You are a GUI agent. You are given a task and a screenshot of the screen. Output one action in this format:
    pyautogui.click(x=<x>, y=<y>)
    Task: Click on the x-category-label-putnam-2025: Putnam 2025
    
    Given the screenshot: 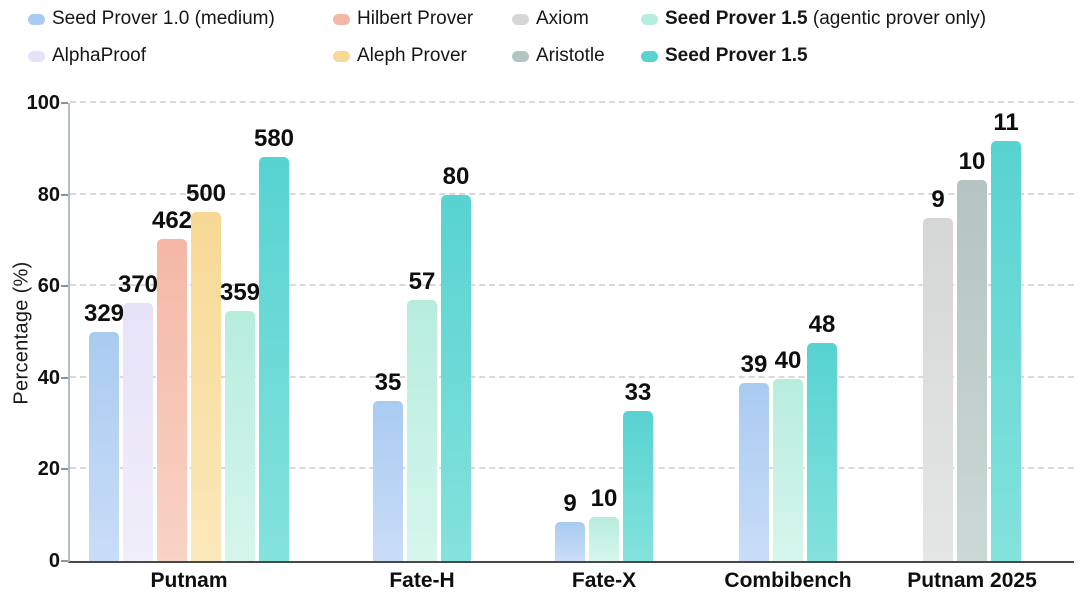 What is the action you would take?
    pyautogui.click(x=972, y=580)
    